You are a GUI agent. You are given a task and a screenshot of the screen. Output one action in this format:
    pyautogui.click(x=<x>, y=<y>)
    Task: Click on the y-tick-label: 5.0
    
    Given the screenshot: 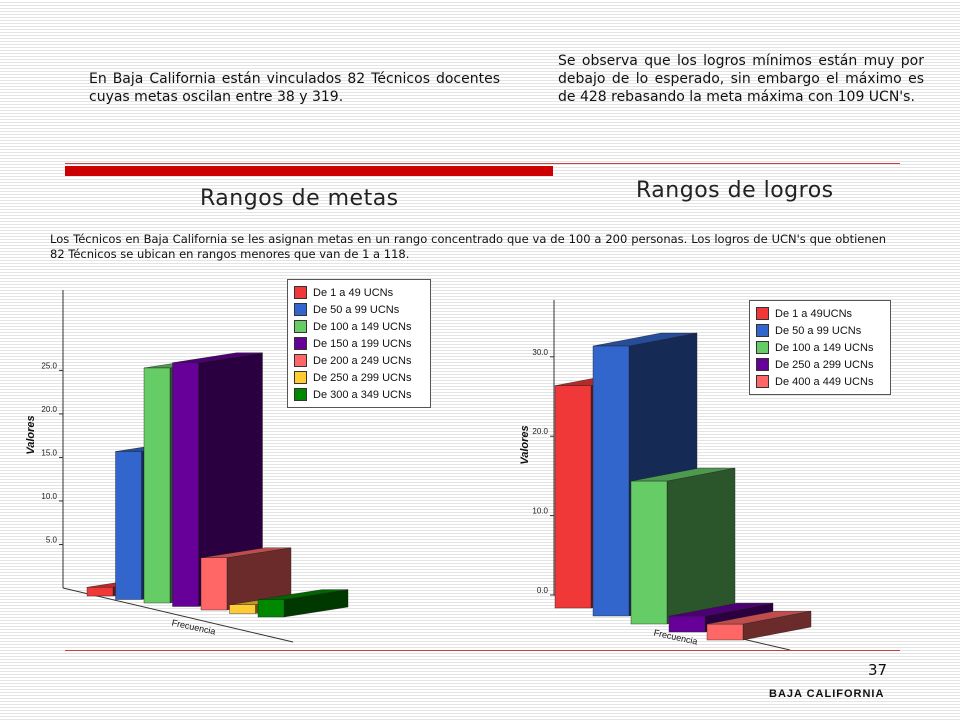 What is the action you would take?
    pyautogui.click(x=52, y=539)
    